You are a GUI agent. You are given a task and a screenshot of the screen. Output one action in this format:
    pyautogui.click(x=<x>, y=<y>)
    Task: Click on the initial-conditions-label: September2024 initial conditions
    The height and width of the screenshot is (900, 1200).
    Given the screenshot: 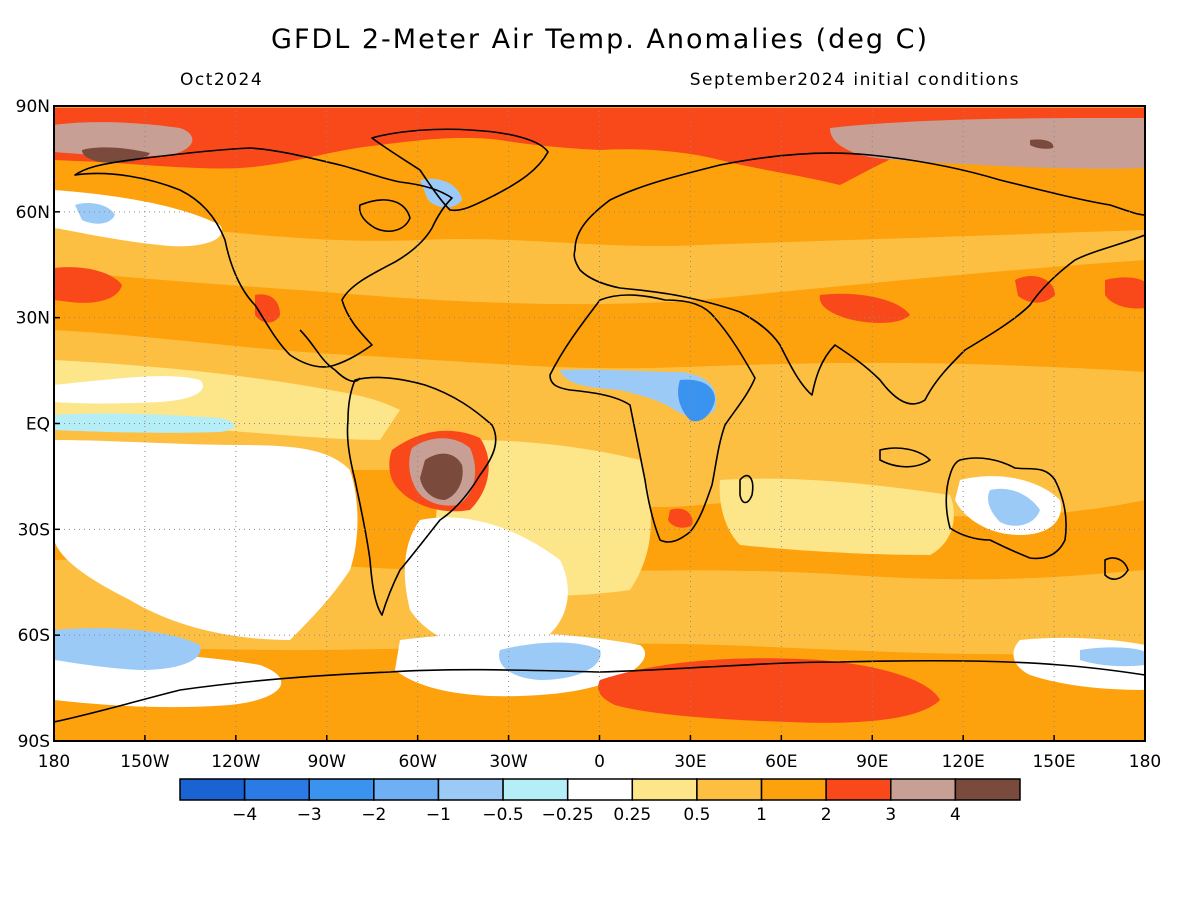 What is the action you would take?
    pyautogui.click(x=854, y=80)
    